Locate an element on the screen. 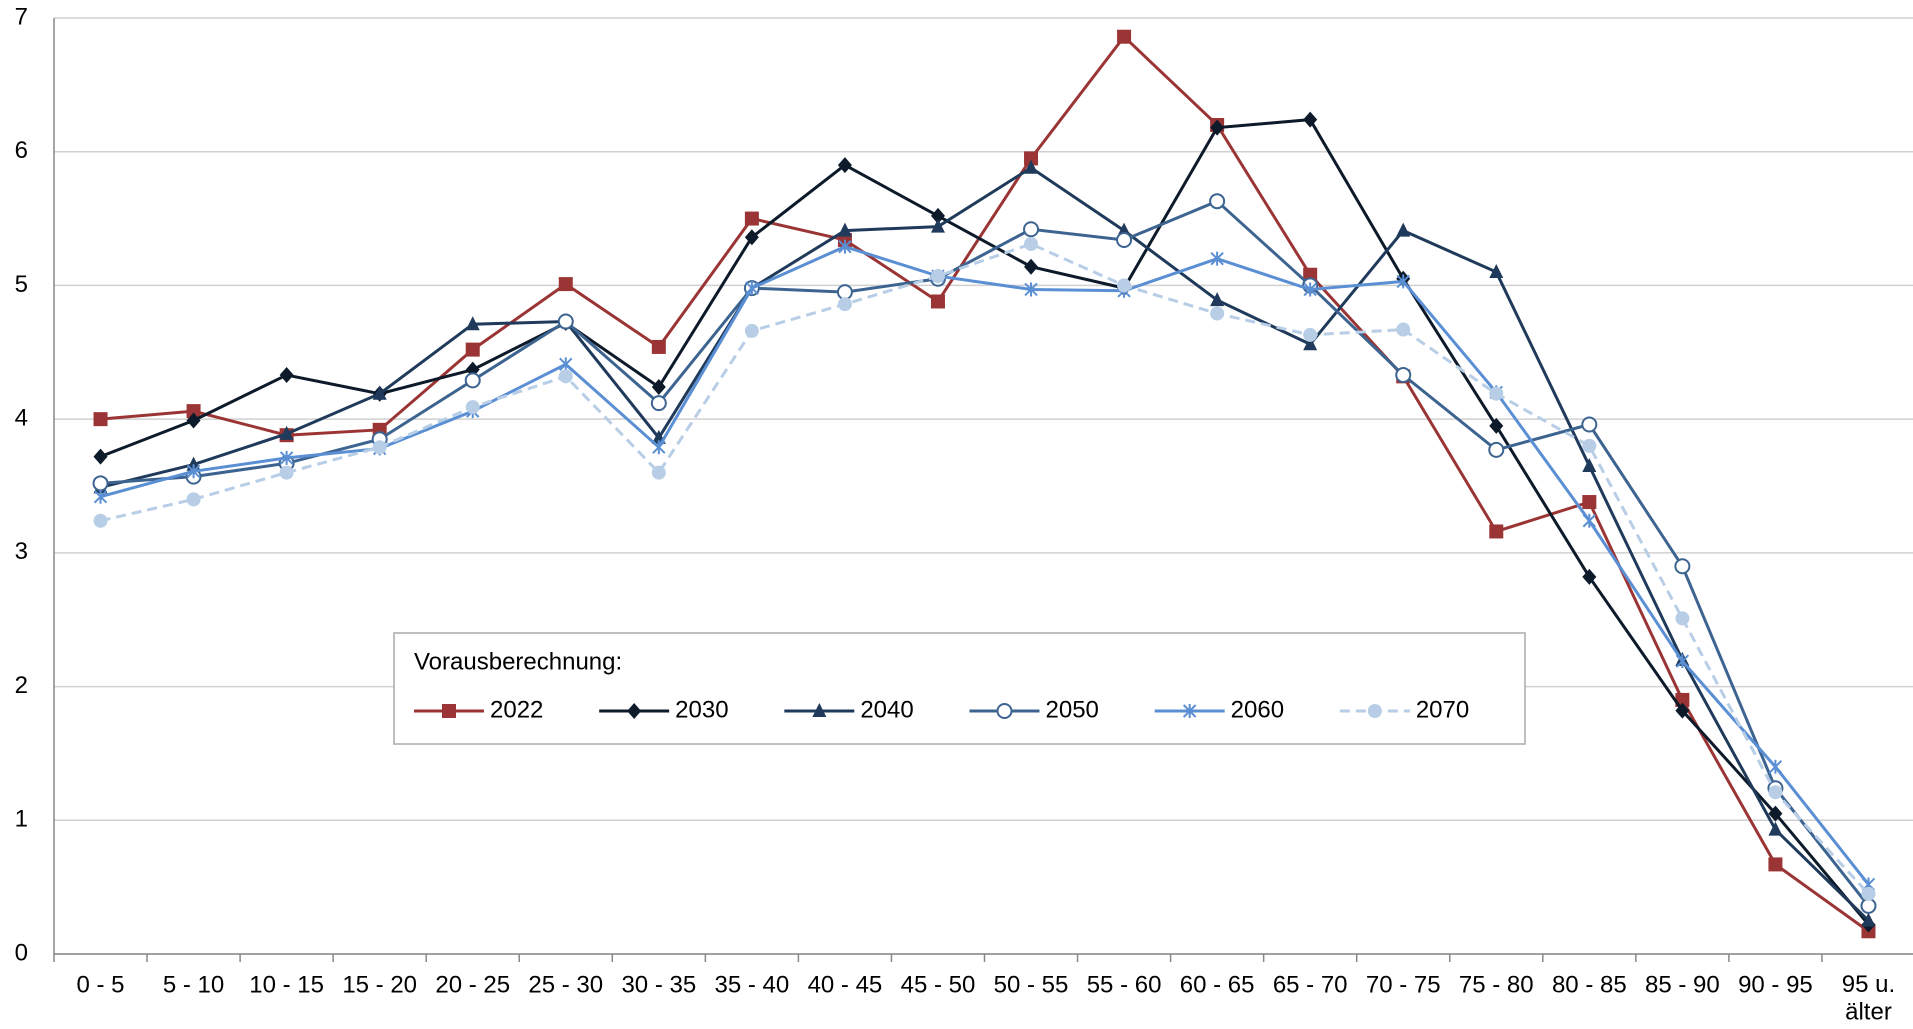 This screenshot has width=1913, height=1029. x-tick-label: 50 - 55 is located at coordinates (1031, 984).